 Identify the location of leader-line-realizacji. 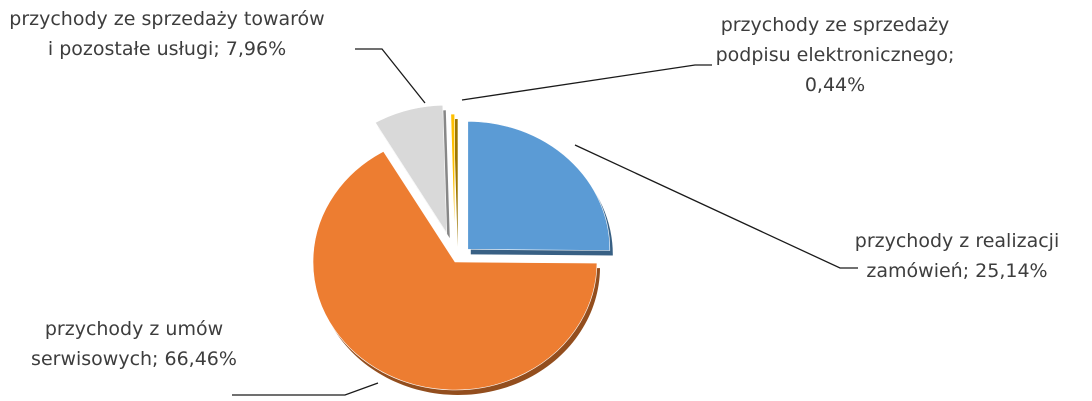
(716, 206).